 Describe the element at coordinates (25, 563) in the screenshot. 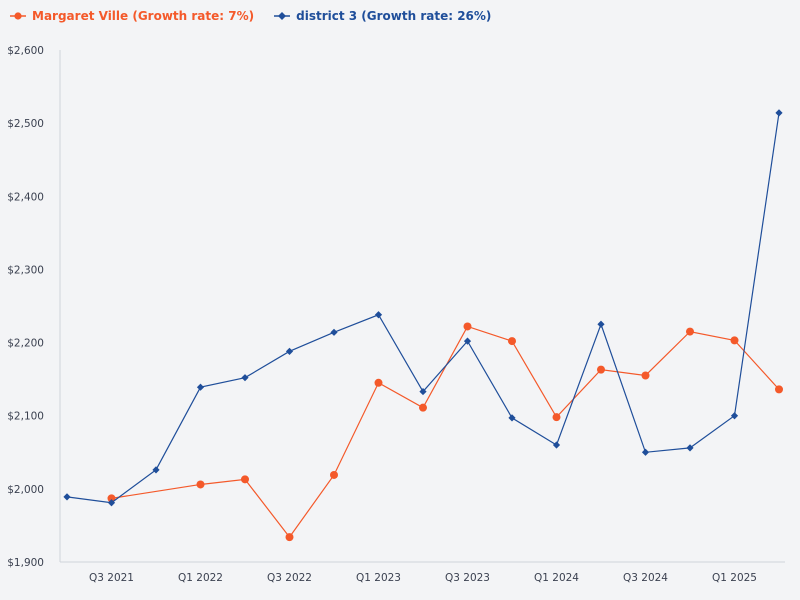

I see `y-tick-label: $1,900` at that location.